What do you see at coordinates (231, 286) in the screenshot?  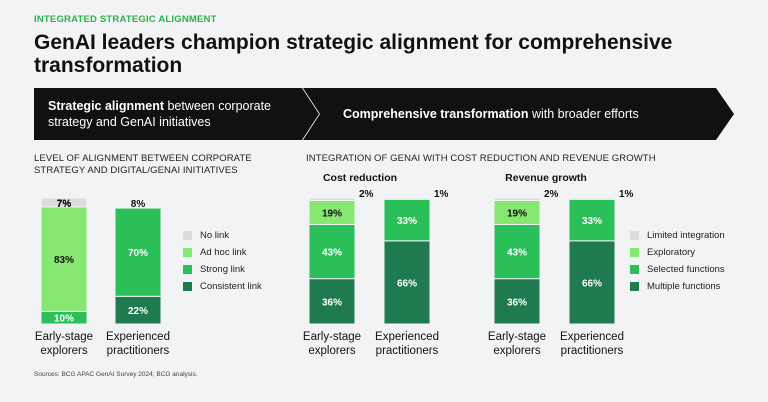 I see `legend-label: Consistent link` at bounding box center [231, 286].